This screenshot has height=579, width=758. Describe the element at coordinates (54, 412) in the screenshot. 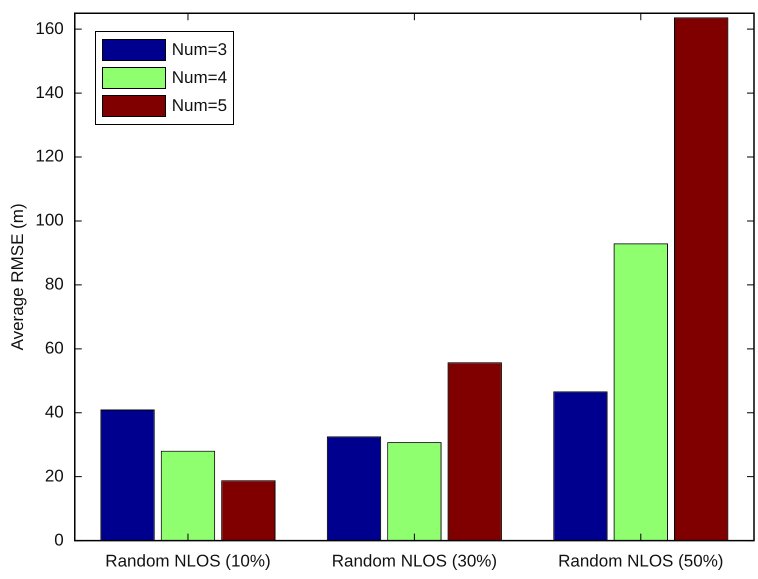

I see `y-tick-label: 40` at that location.